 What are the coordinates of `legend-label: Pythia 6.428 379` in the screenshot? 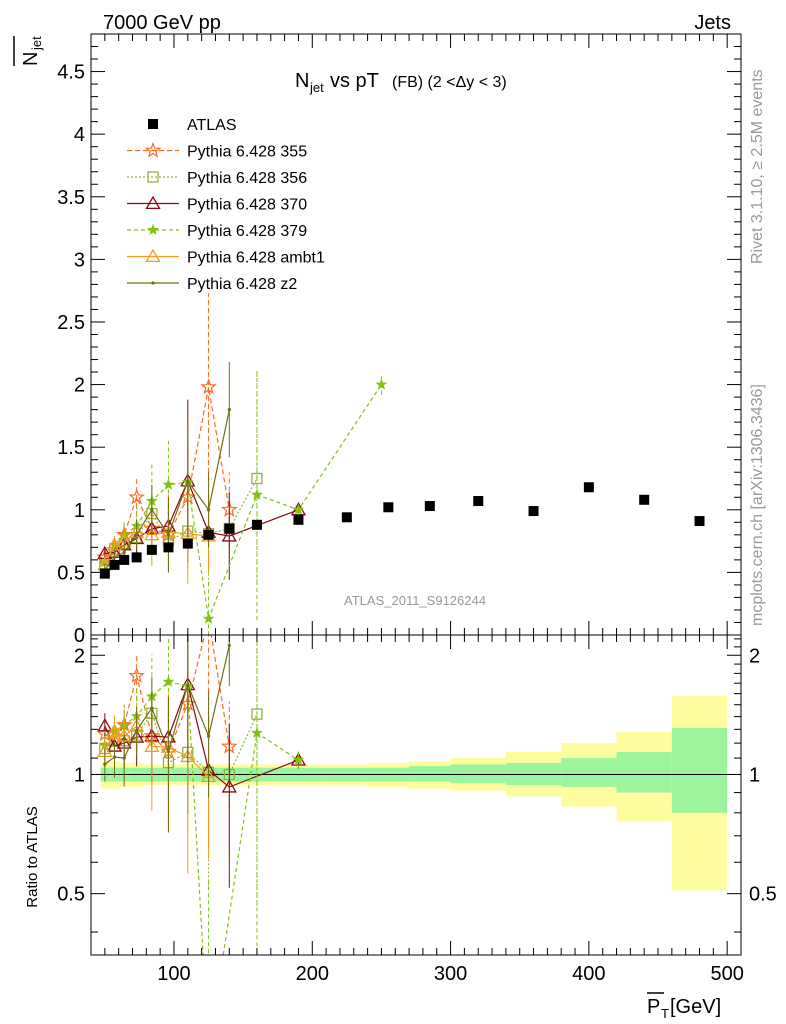 It's located at (247, 231).